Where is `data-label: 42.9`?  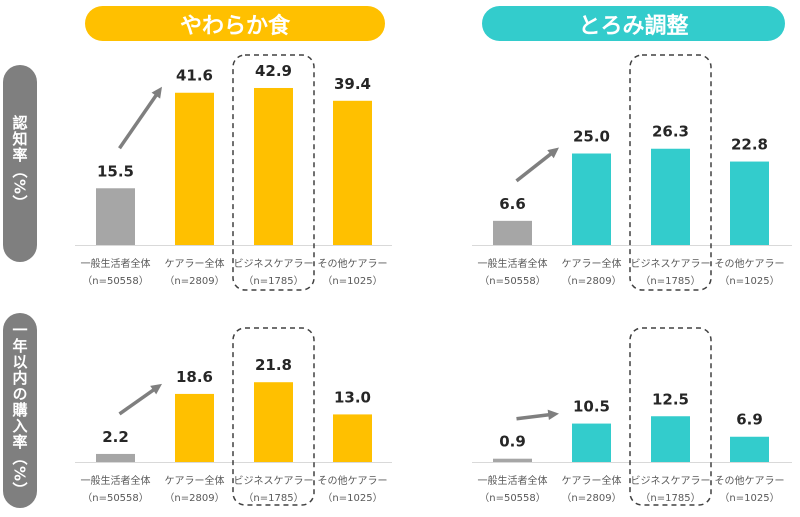
data-label: 42.9 is located at coordinates (273, 71).